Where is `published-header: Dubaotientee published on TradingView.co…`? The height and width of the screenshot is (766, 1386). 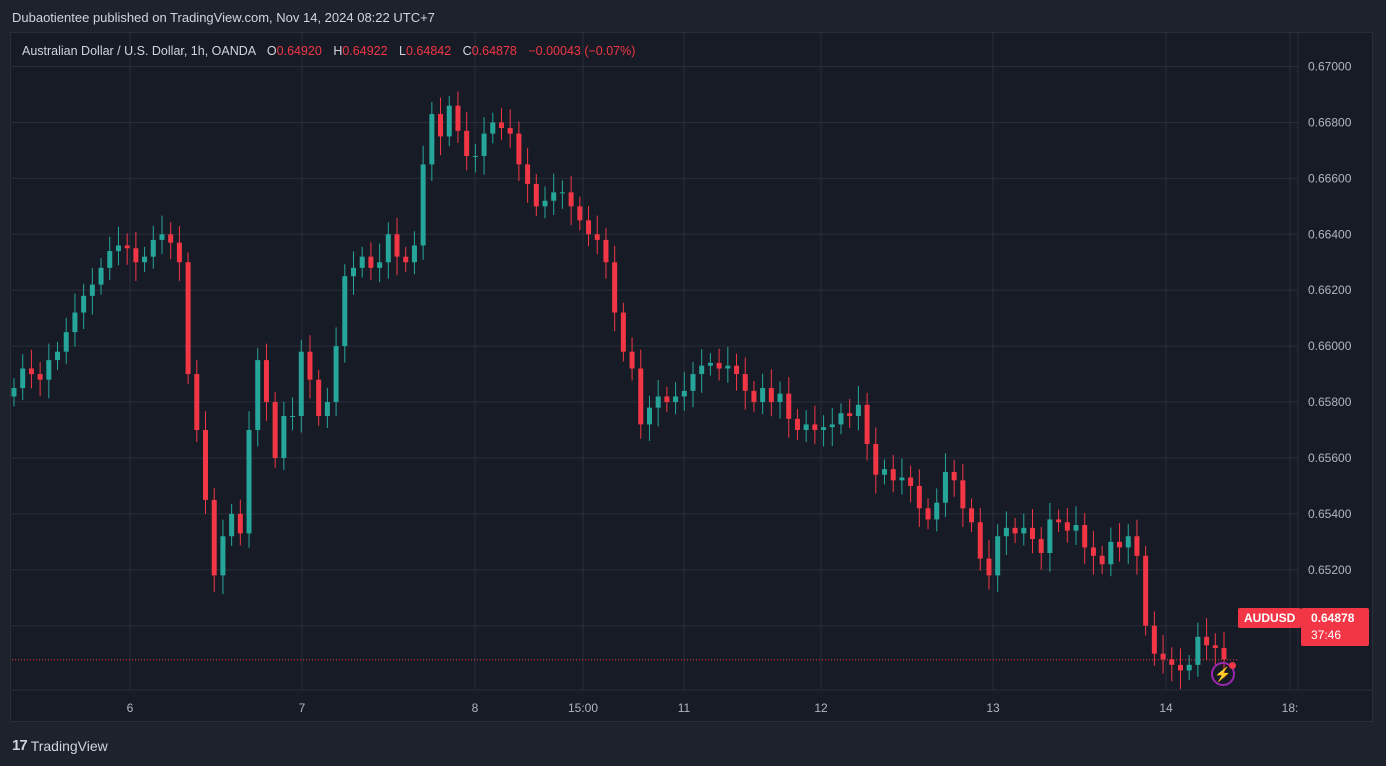 published-header: Dubaotientee published on TradingView.co… is located at coordinates (223, 17).